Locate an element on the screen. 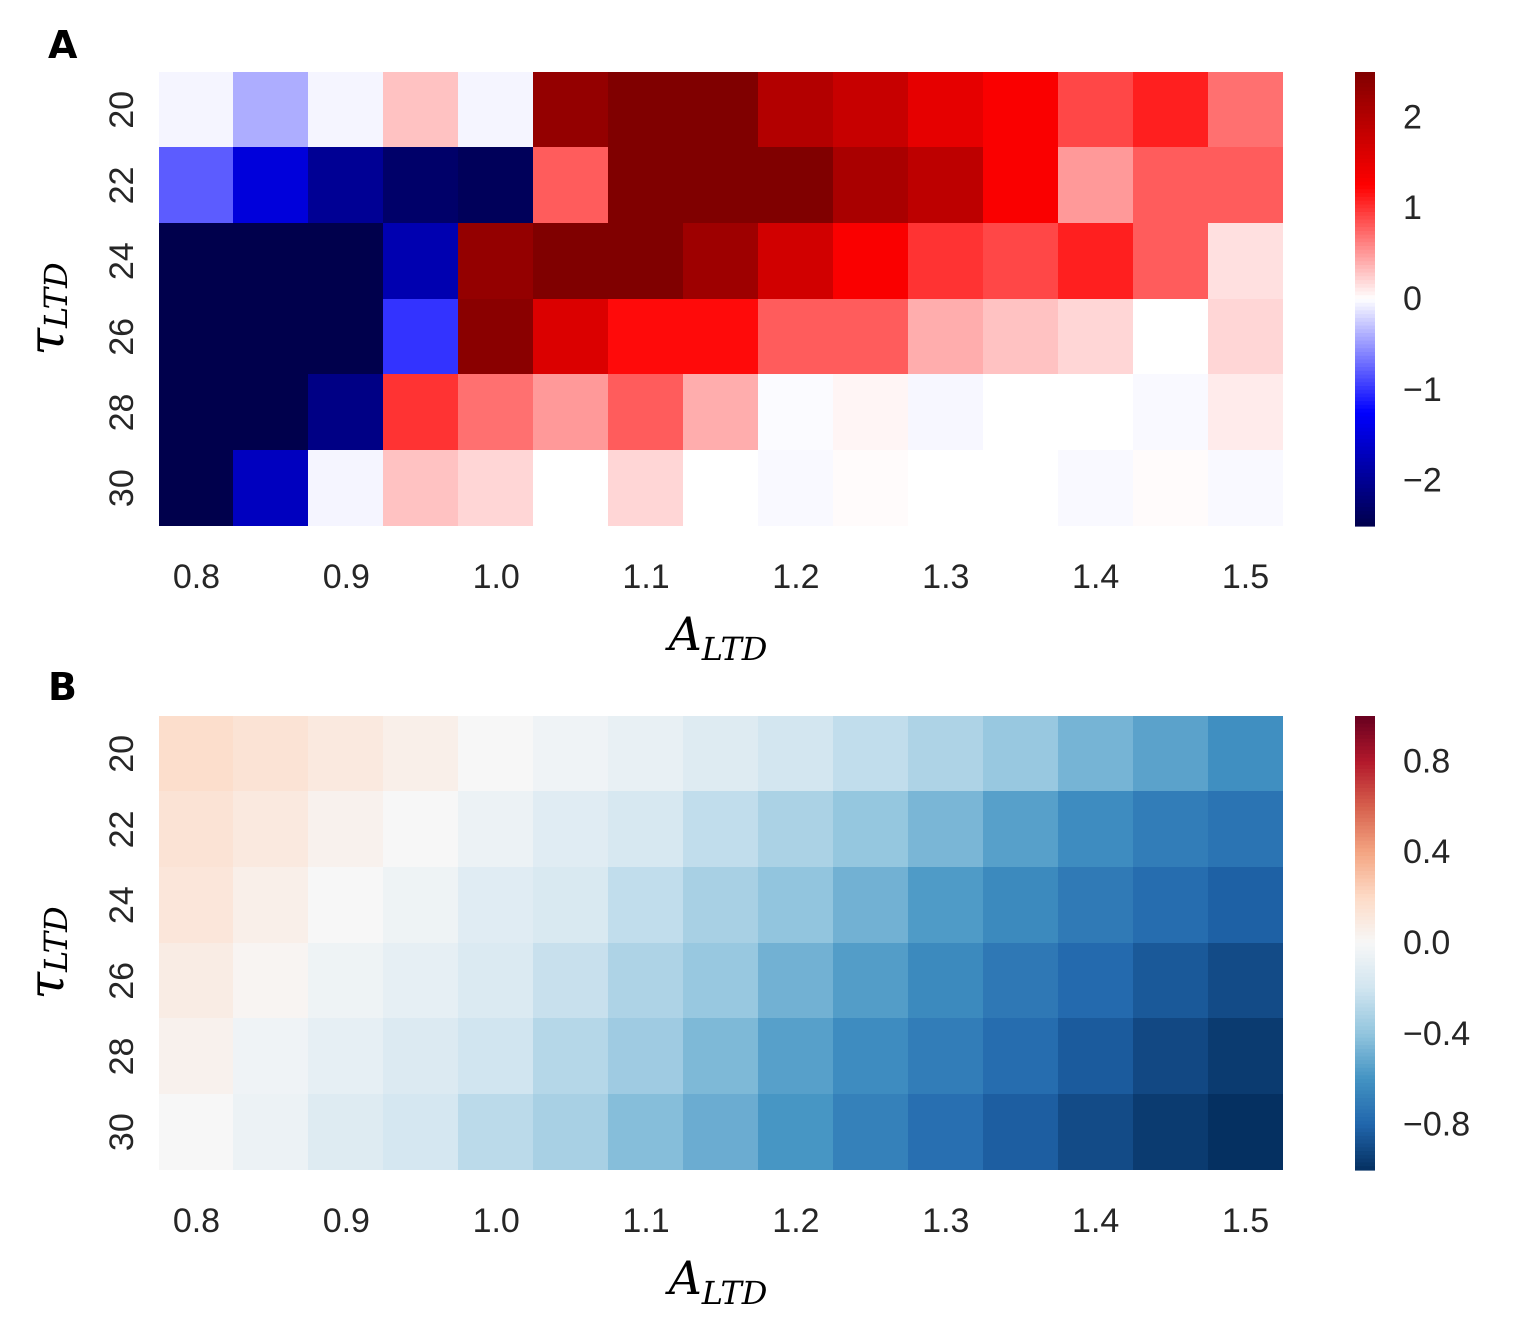 The image size is (1514, 1328). x-tick-label: 1.3 is located at coordinates (945, 577).